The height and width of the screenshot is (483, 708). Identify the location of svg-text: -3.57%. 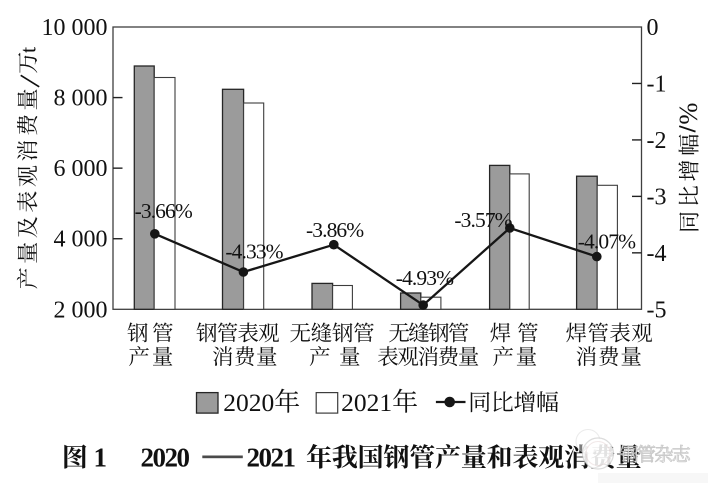
(483, 220).